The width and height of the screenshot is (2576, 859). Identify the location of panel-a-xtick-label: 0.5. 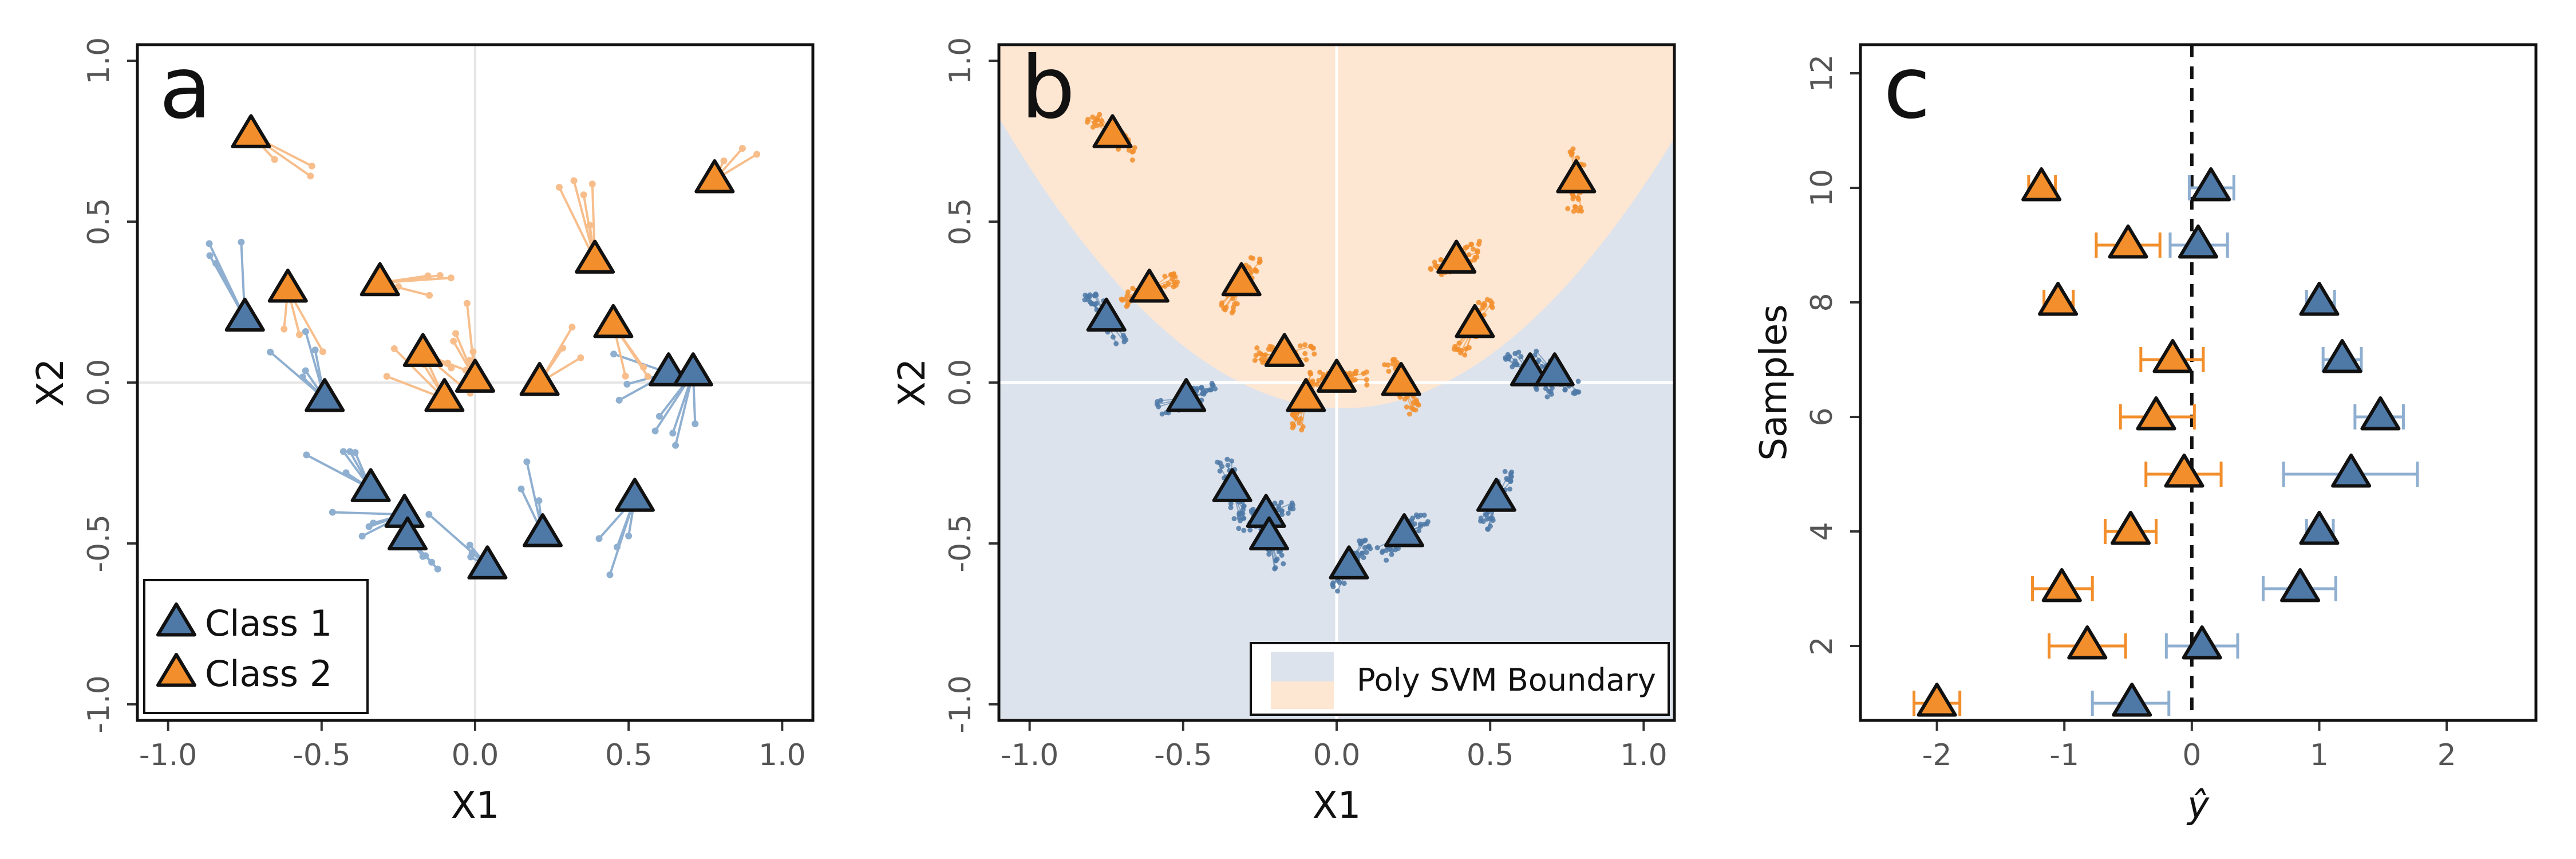
(629, 755).